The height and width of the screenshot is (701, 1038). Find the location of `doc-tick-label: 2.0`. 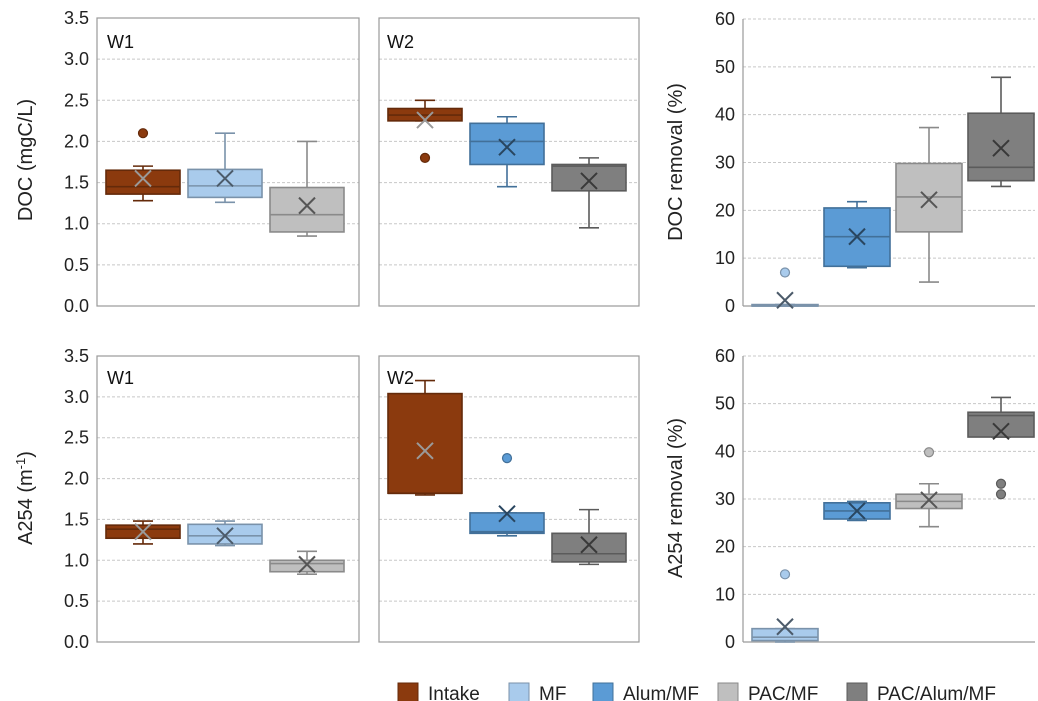

doc-tick-label: 2.0 is located at coordinates (76, 141).